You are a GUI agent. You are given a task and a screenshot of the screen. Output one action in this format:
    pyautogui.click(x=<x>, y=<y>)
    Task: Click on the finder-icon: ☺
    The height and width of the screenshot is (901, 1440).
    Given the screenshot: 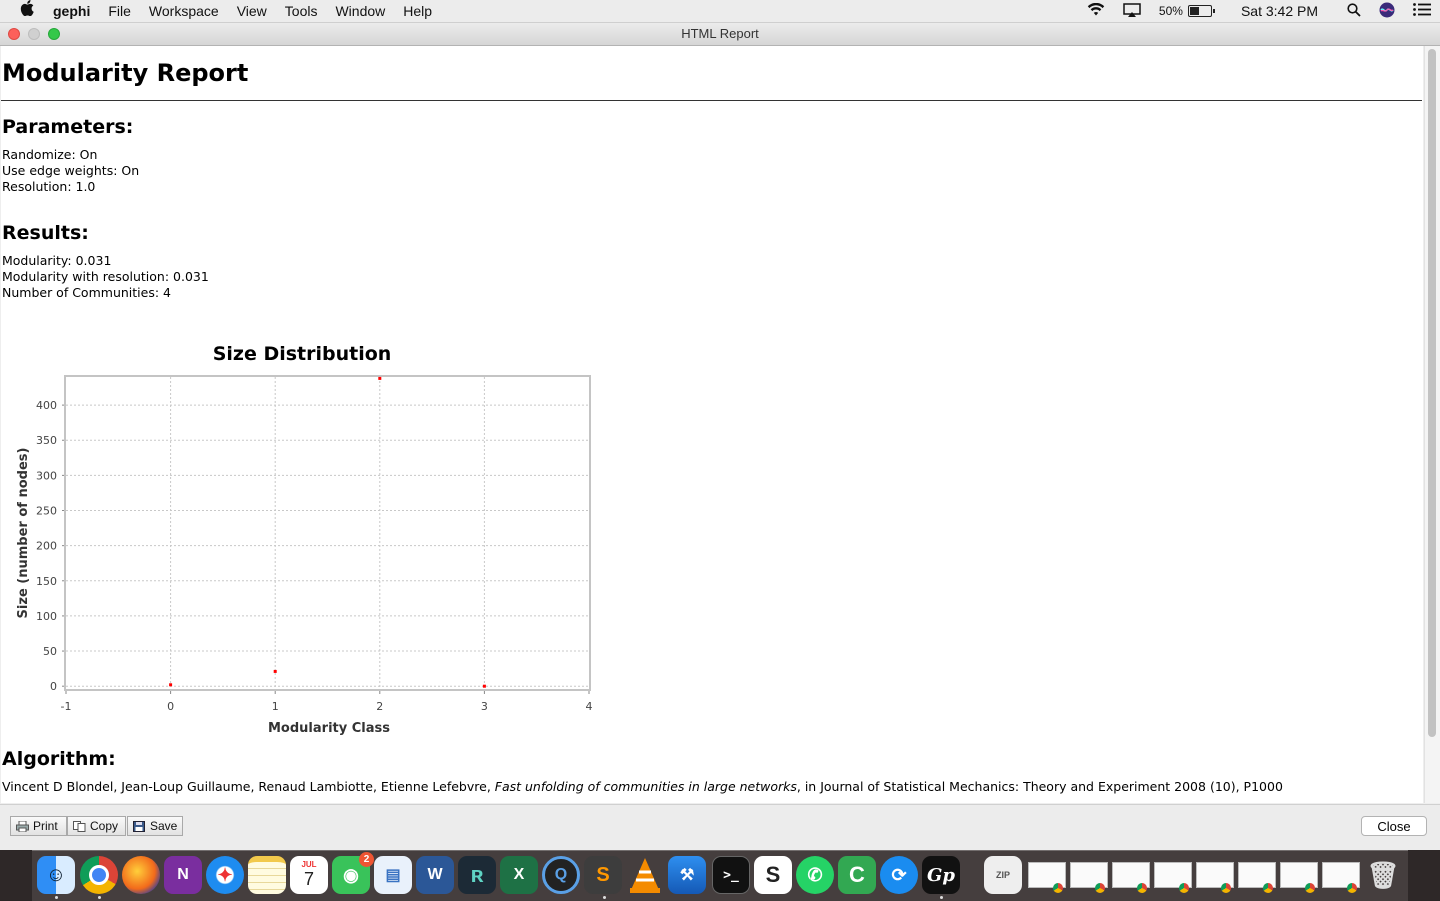 What is the action you would take?
    pyautogui.click(x=56, y=875)
    